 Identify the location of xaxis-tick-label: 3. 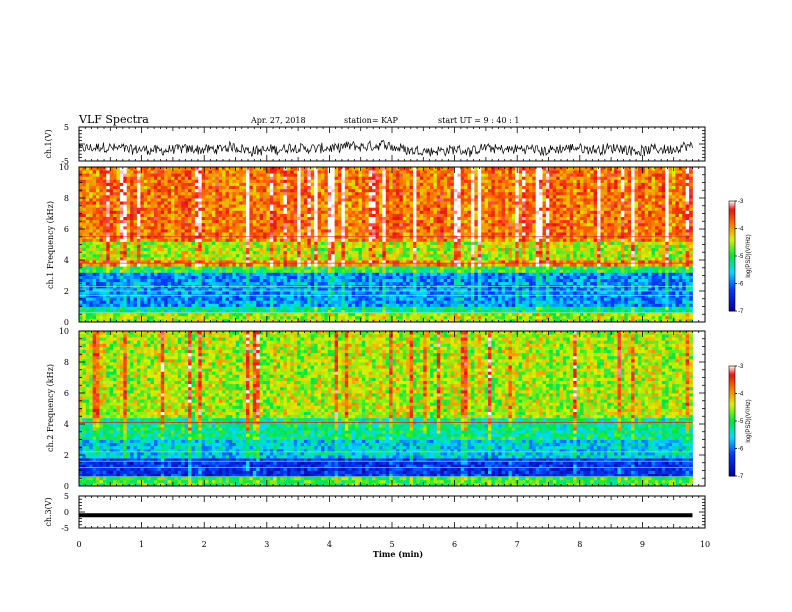
(266, 544).